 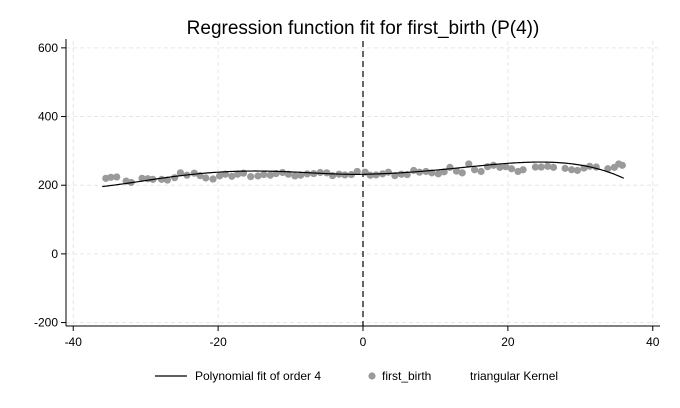 I want to click on x-tick-label: 0, so click(x=363, y=342).